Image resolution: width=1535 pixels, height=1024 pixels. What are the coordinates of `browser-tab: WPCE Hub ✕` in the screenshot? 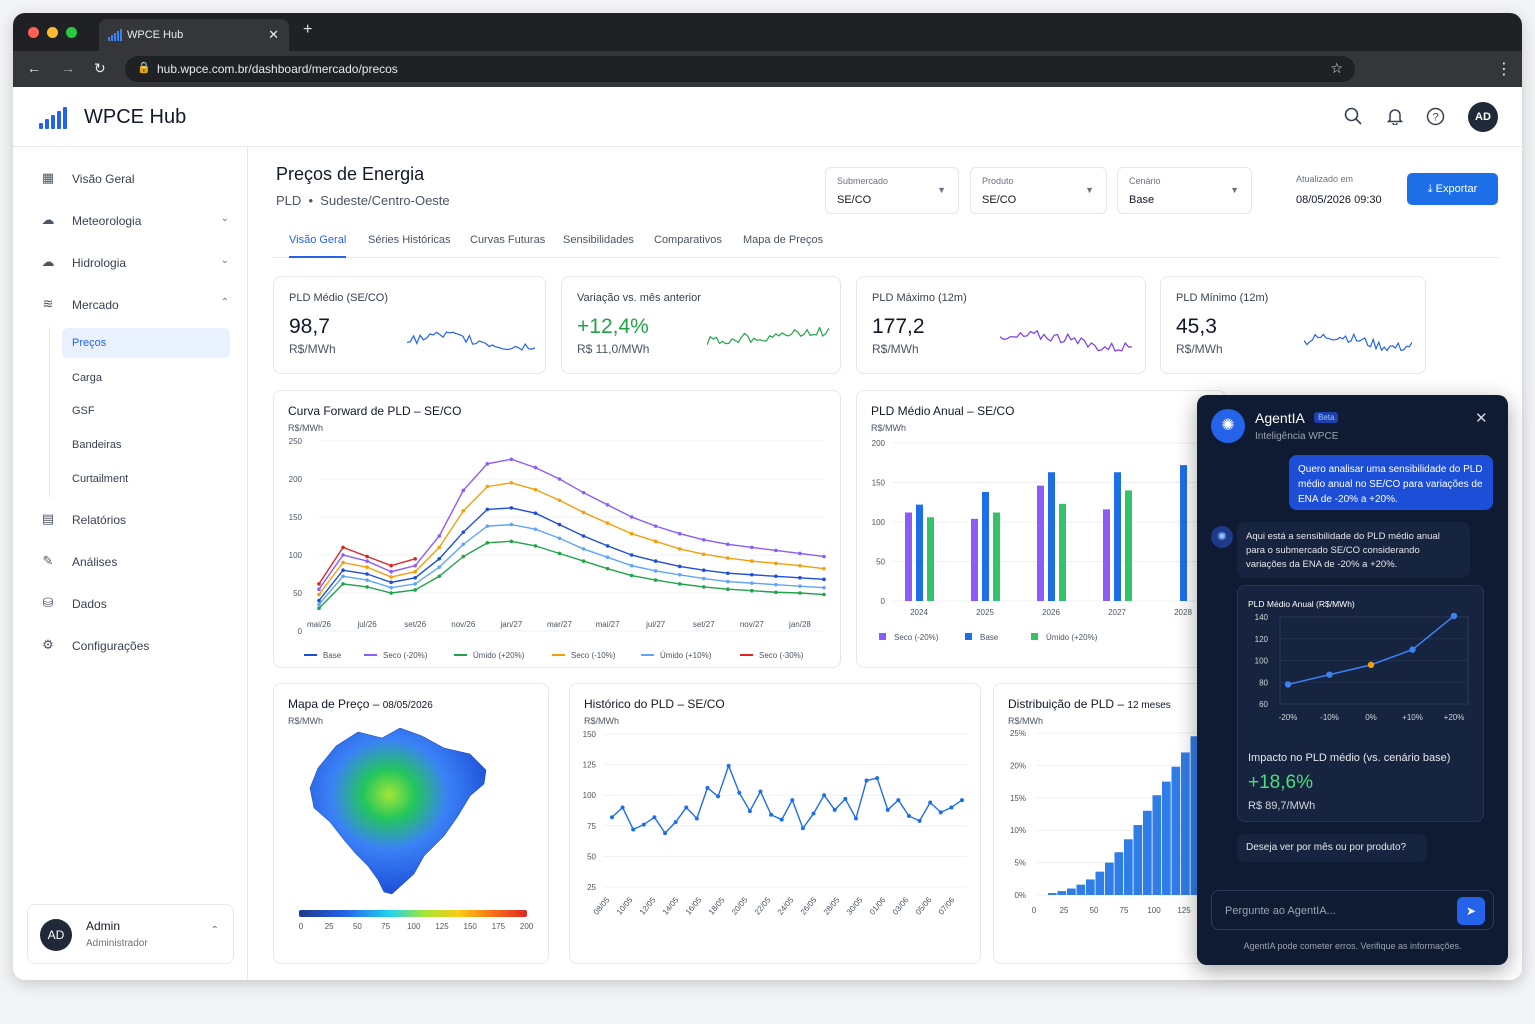 It's located at (194, 35).